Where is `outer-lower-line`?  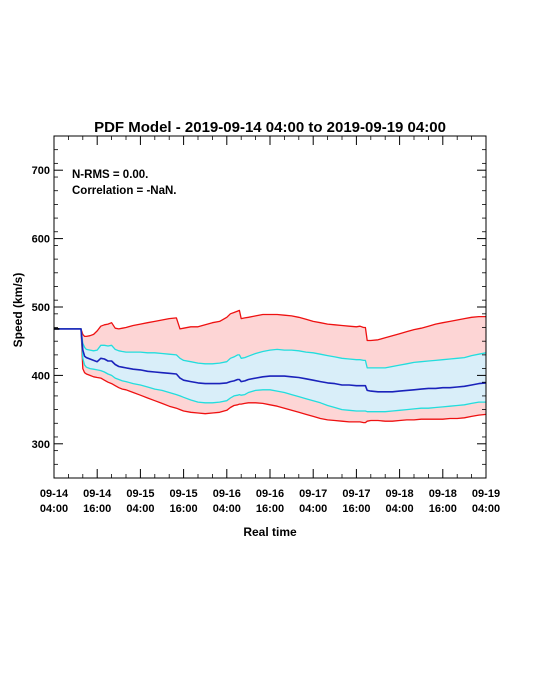
outer-lower-line is located at coordinates (270, 376).